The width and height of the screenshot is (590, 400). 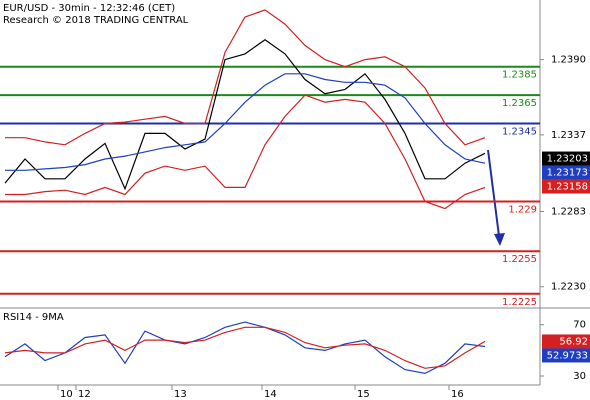 I want to click on price-marker-label: 1.23158, so click(x=567, y=187).